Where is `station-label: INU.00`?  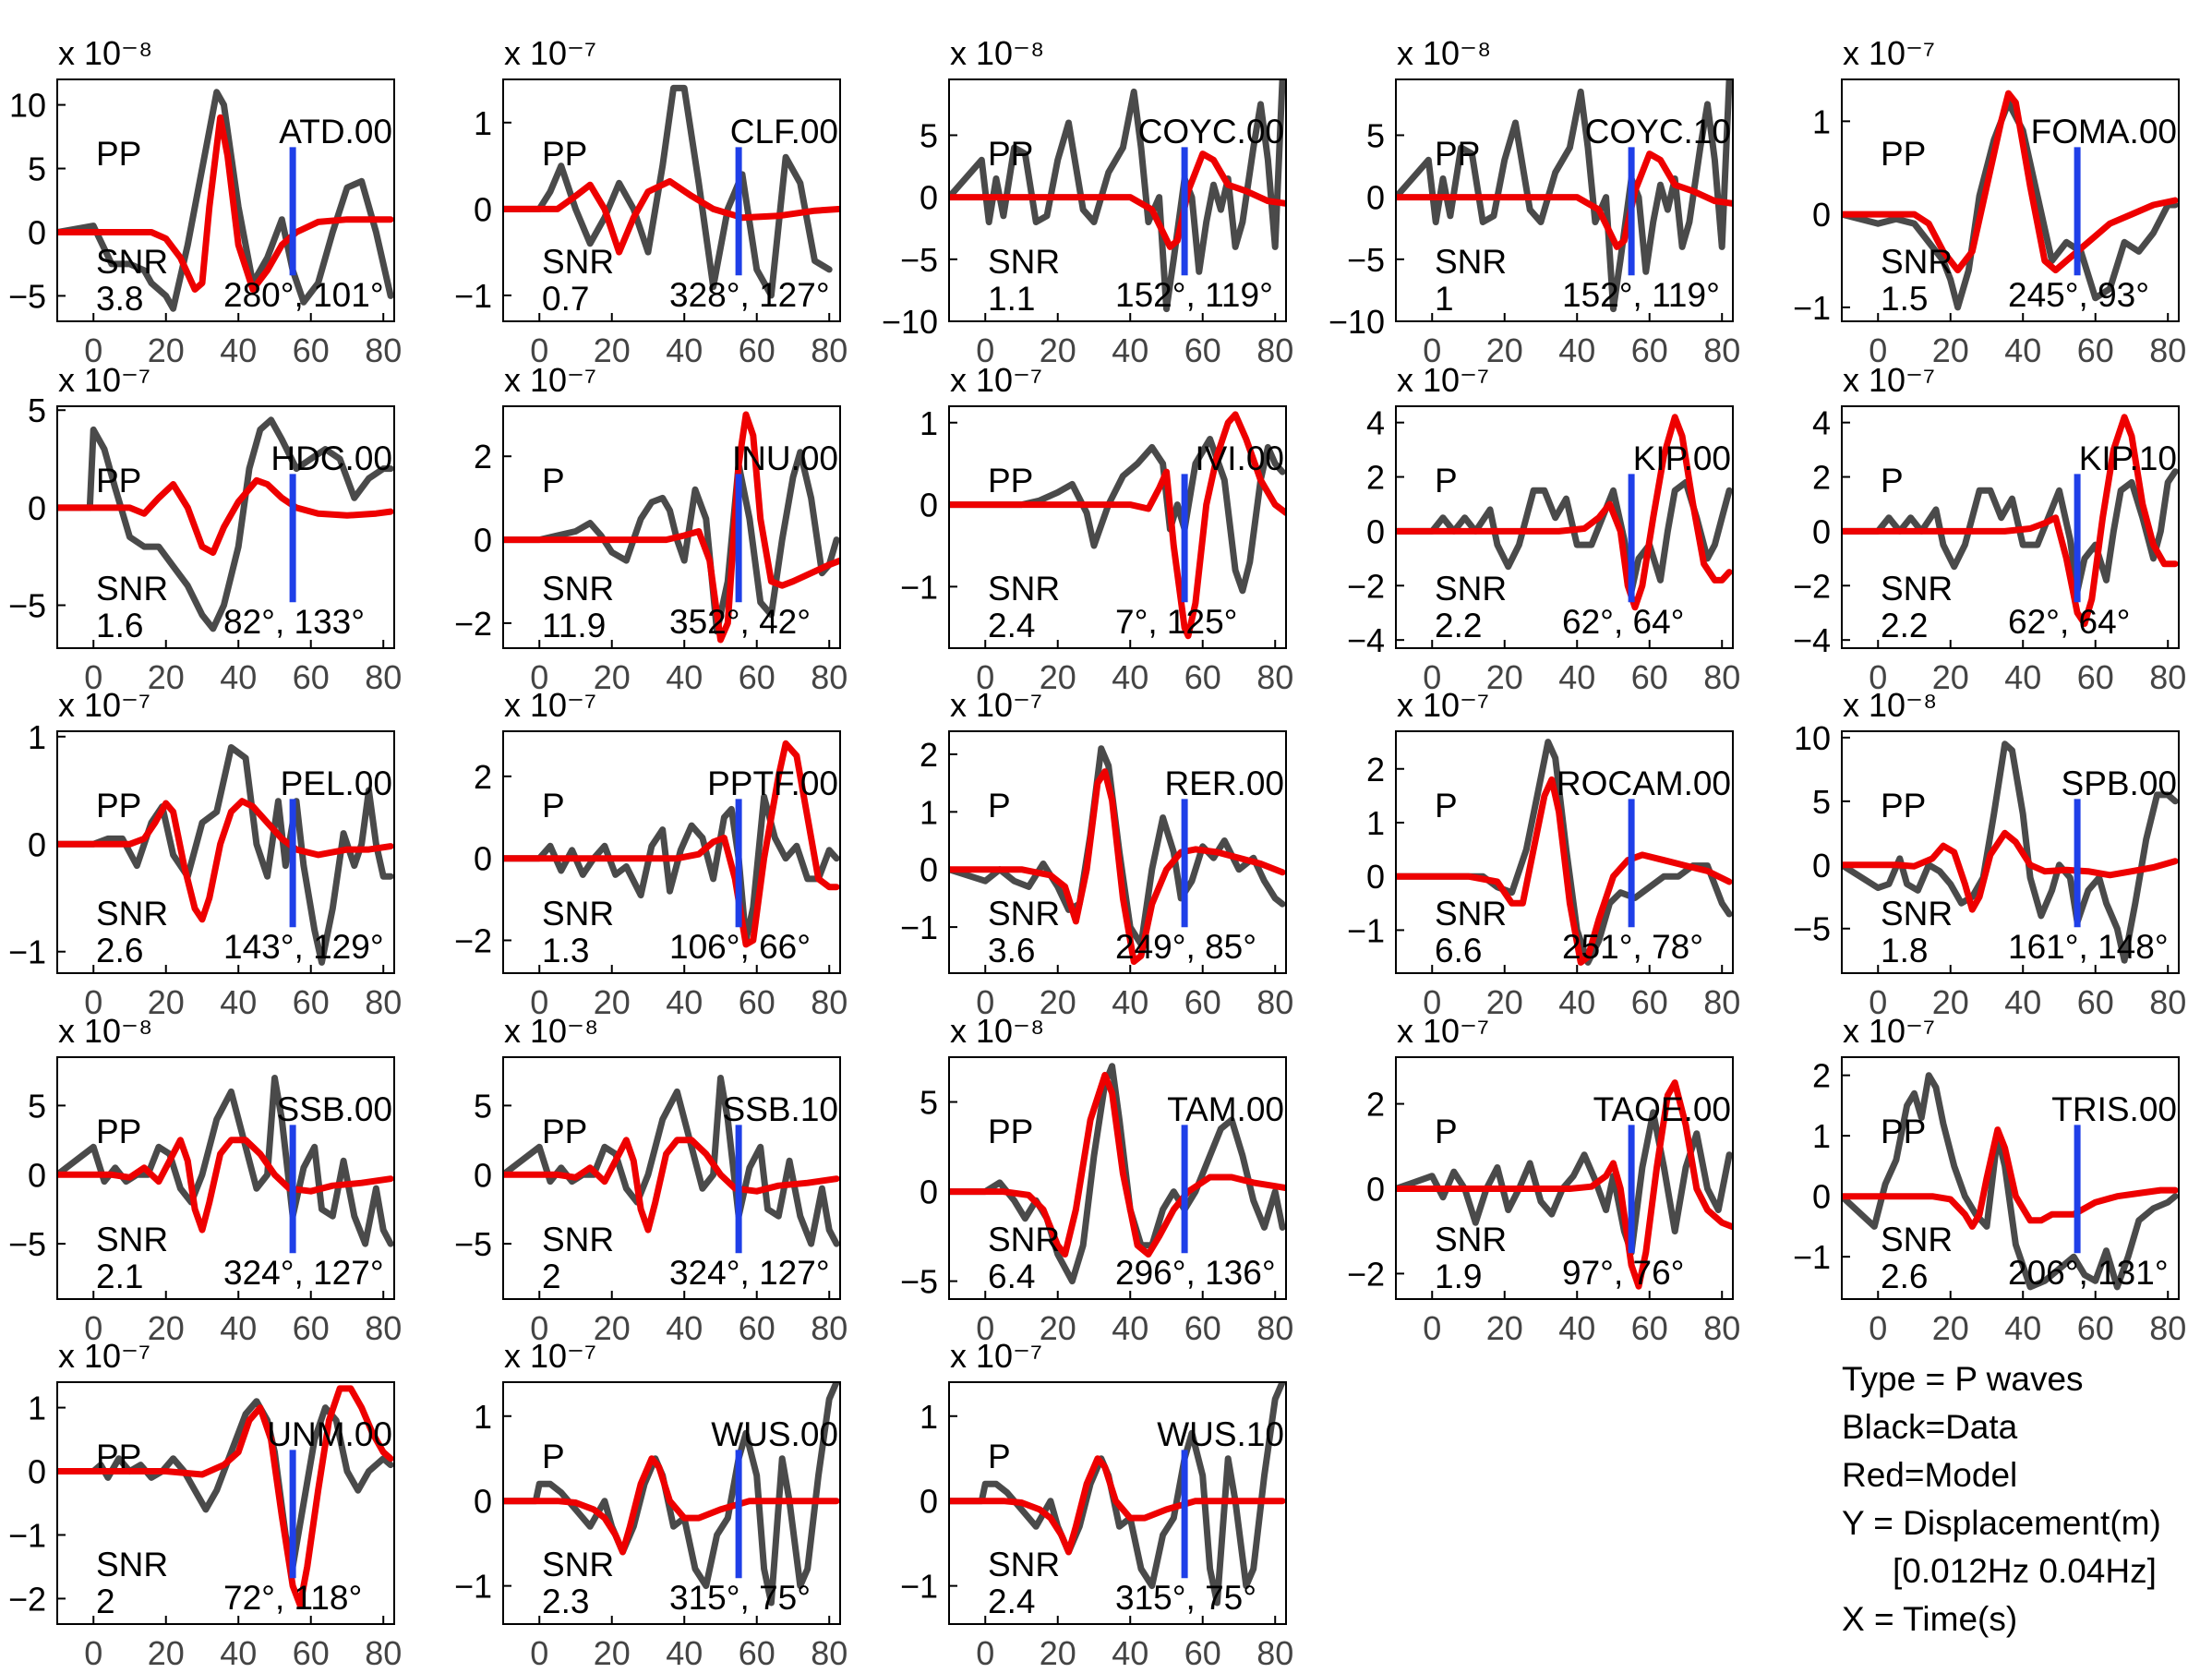
station-label: INU.00 is located at coordinates (785, 458).